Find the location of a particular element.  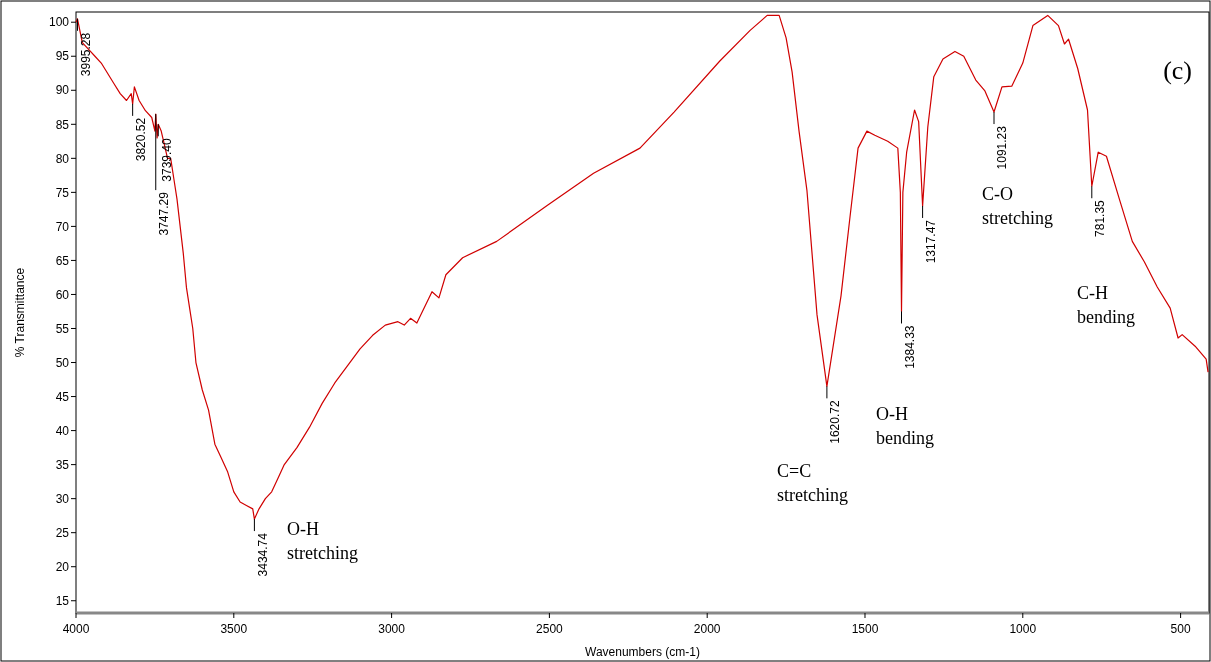

annotation: 3995.28 is located at coordinates (85, 54).